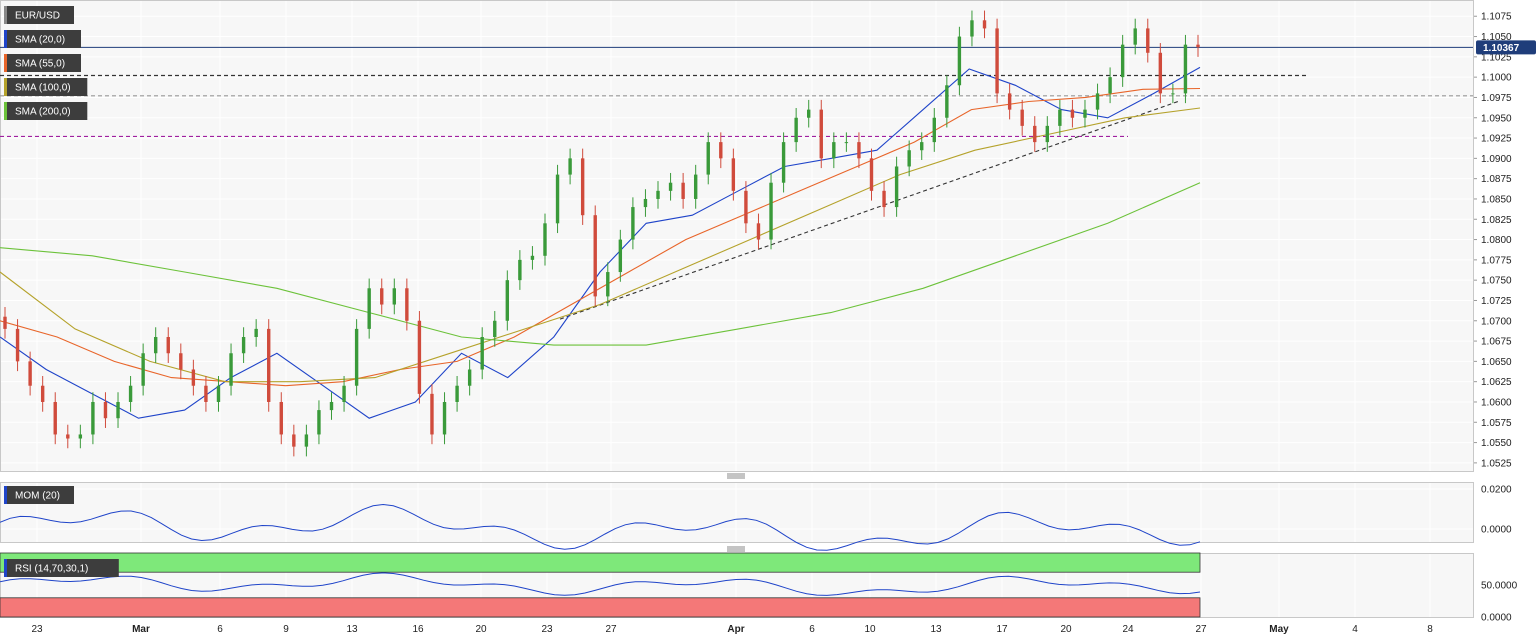 The height and width of the screenshot is (641, 1536). What do you see at coordinates (352, 629) in the screenshot?
I see `x-tick-label: 13` at bounding box center [352, 629].